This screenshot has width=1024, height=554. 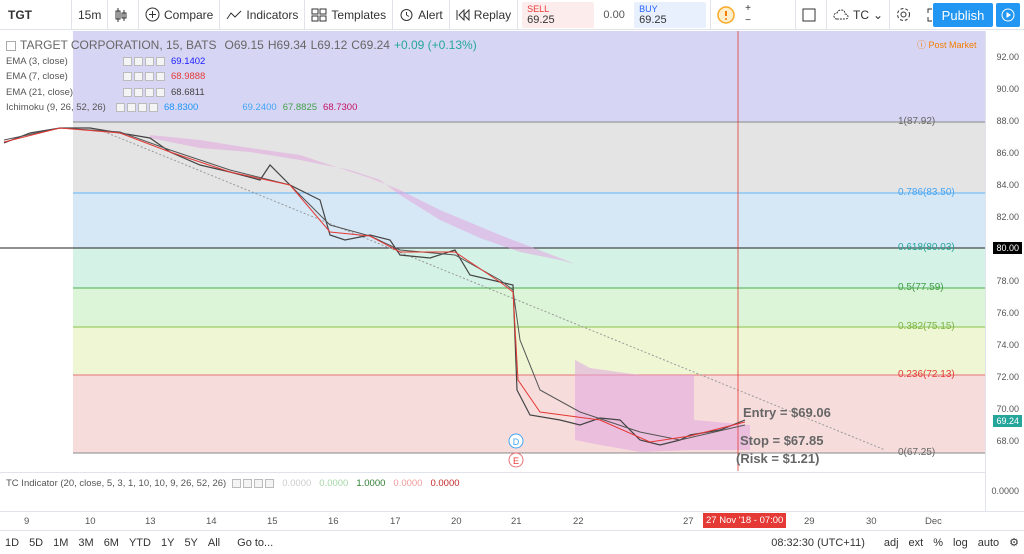 What do you see at coordinates (188, 76) in the screenshot?
I see `ema7-value: 68.9888` at bounding box center [188, 76].